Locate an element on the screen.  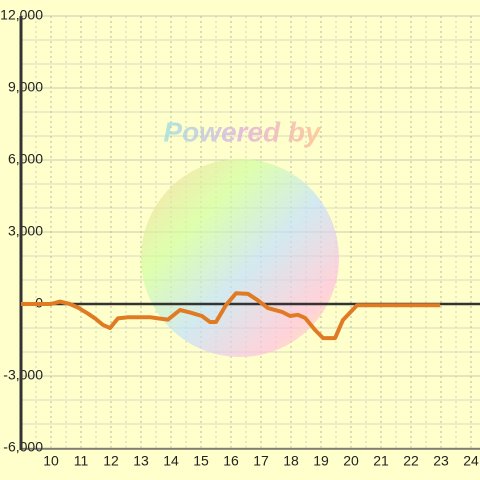
x-tick-label: 22 is located at coordinates (411, 461).